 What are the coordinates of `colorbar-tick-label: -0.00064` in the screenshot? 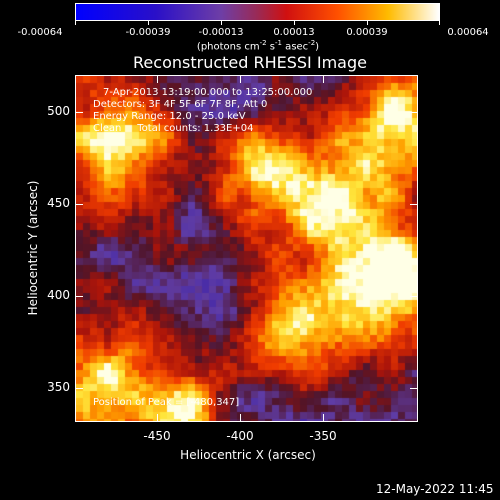 It's located at (40, 32).